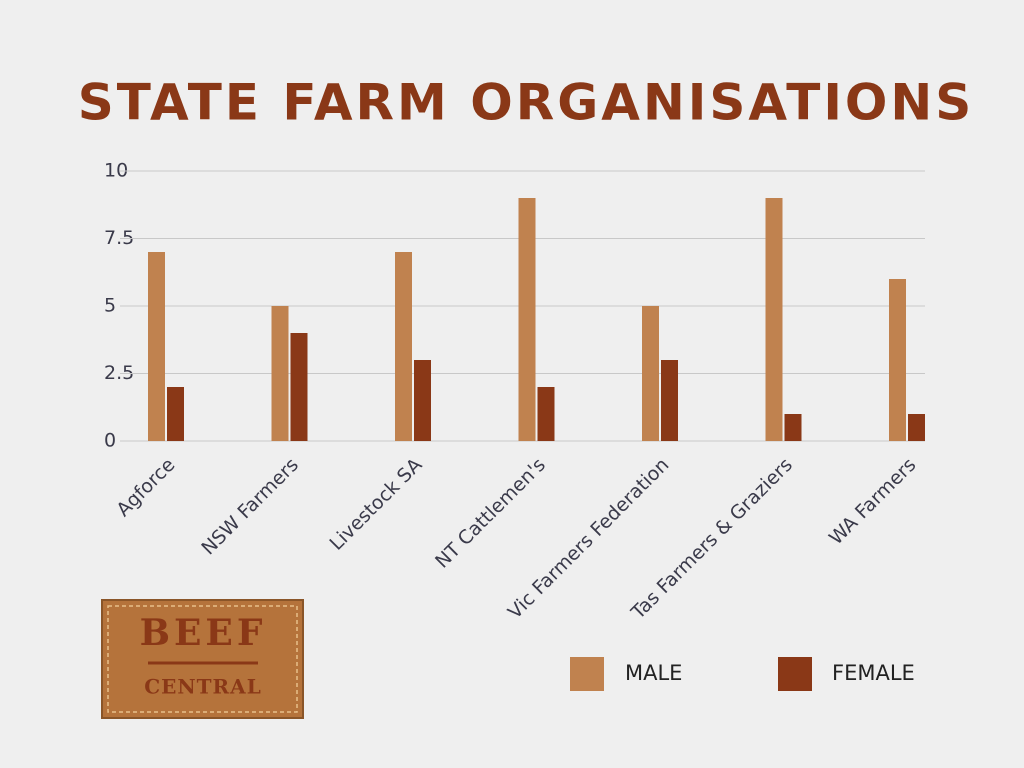 This screenshot has width=1024, height=768. I want to click on logo-text: CENTRAL, so click(203, 687).